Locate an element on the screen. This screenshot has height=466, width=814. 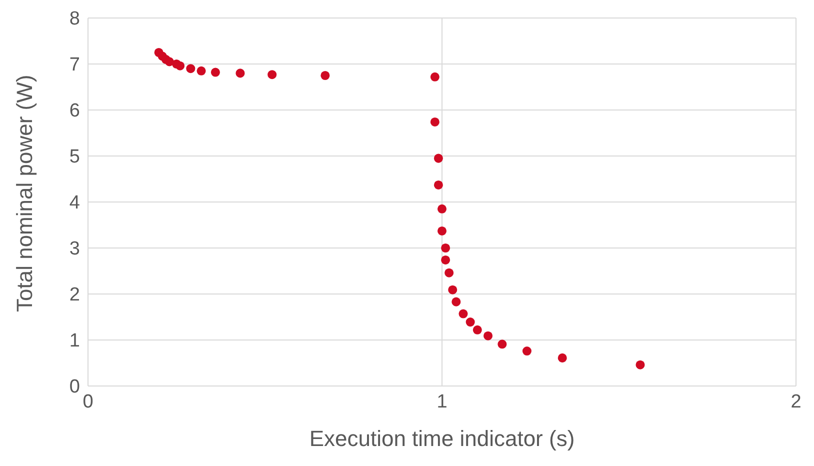
y-tick-label: 1 is located at coordinates (74, 341).